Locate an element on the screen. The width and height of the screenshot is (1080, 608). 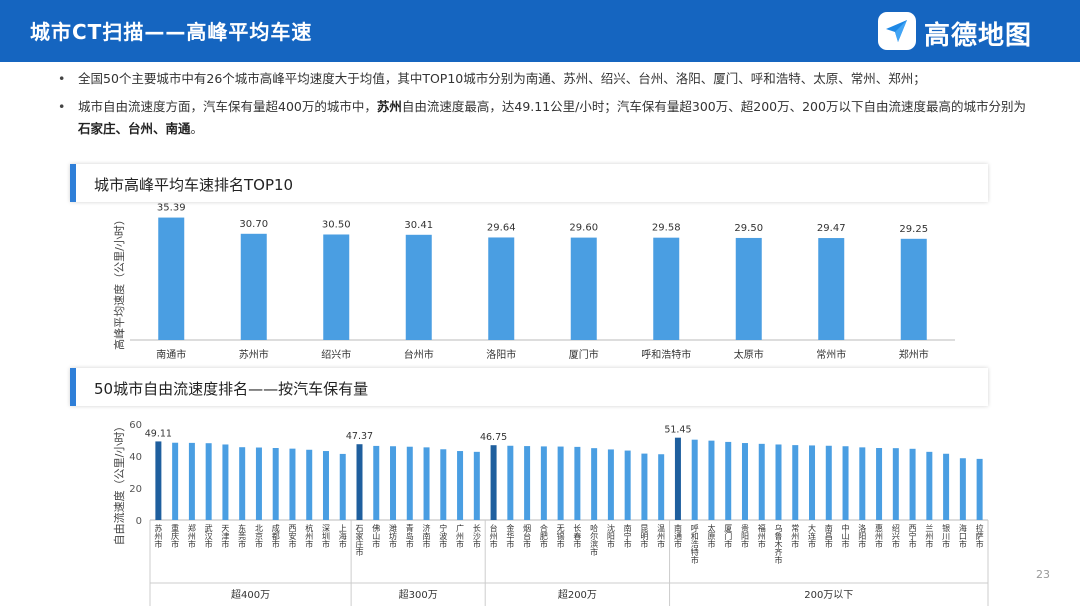
data-label: 30.70 is located at coordinates (253, 224).